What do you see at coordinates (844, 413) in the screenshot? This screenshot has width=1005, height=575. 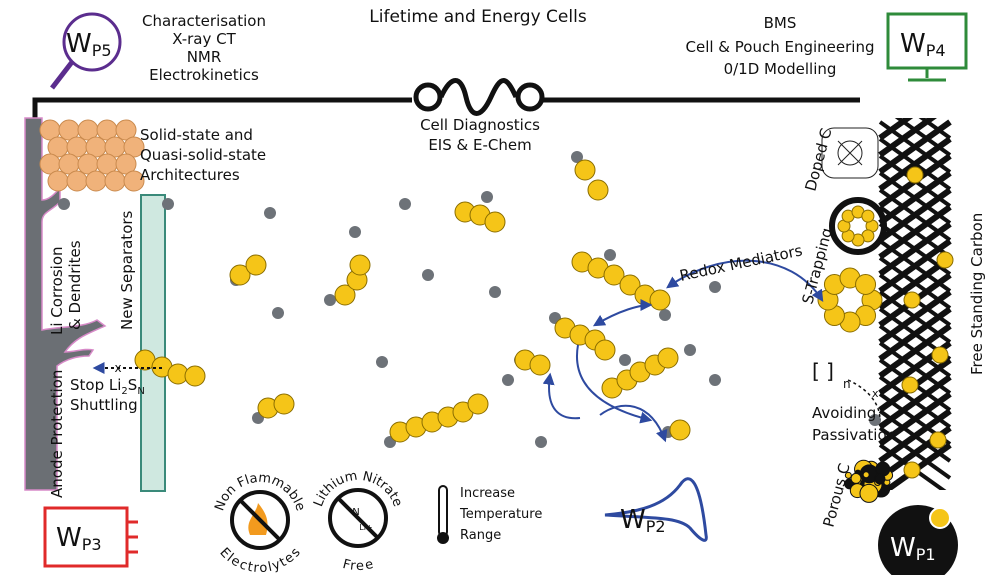 I see `passivation-line: Avoiding` at bounding box center [844, 413].